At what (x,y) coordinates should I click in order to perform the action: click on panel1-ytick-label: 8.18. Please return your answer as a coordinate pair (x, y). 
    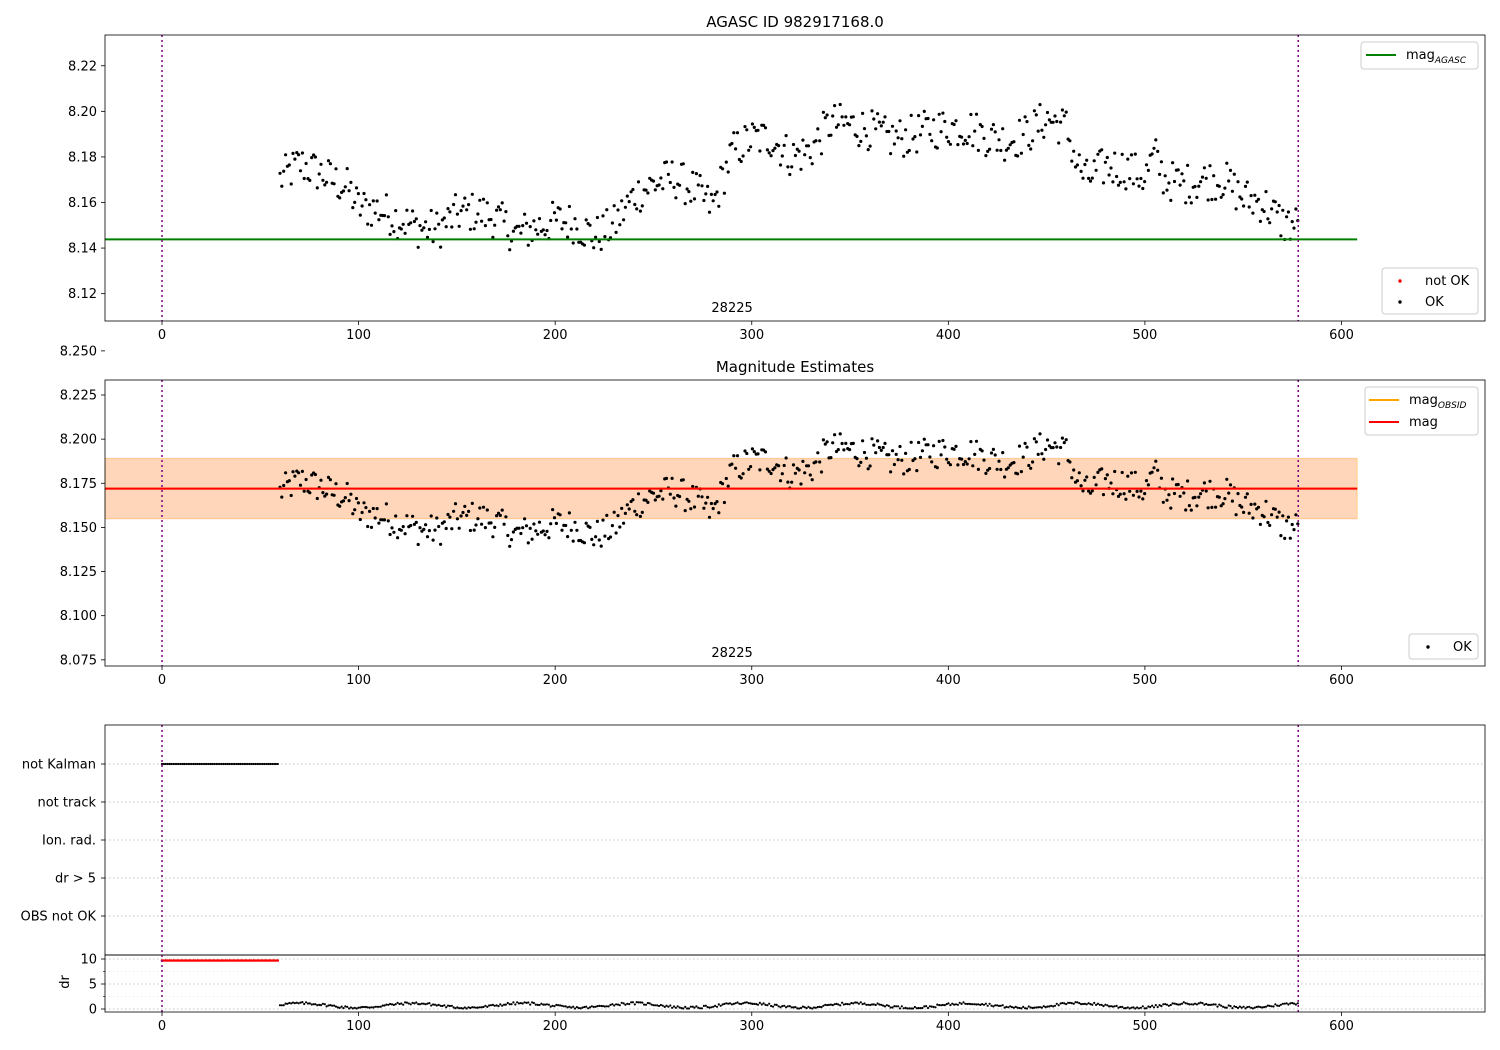
    Looking at the image, I should click on (82, 157).